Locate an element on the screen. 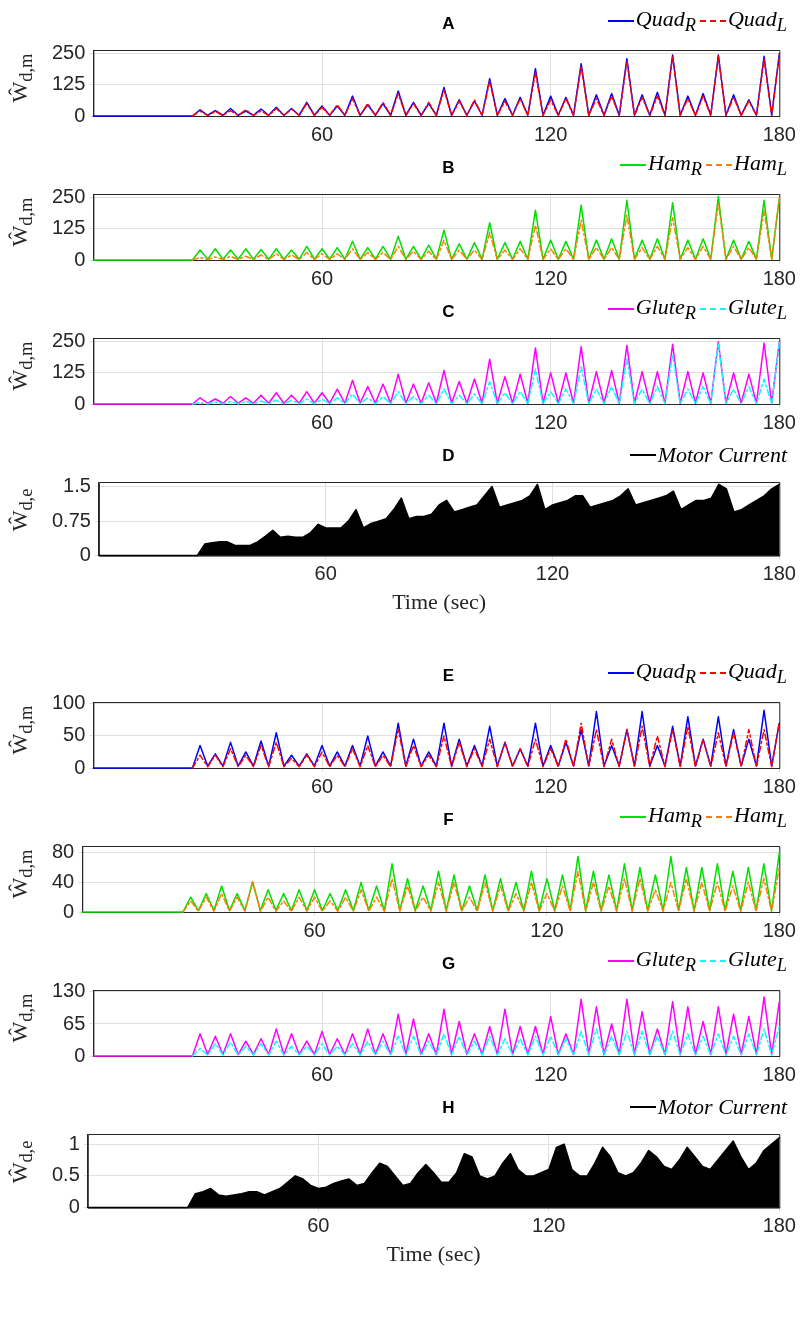 Image resolution: width=807 pixels, height=1329 pixels. y-tick-label: 65 is located at coordinates (74, 1022).